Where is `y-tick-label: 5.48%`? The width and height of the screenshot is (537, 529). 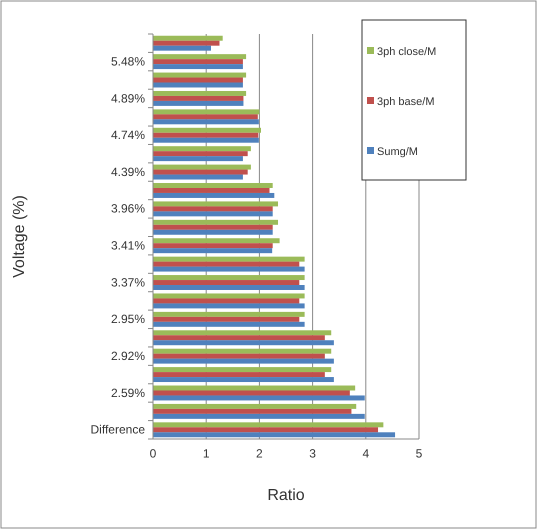 y-tick-label: 5.48% is located at coordinates (128, 61).